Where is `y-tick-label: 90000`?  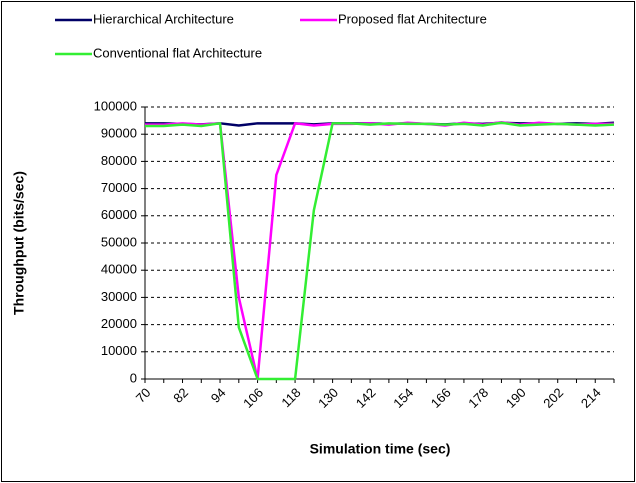
y-tick-label: 90000 is located at coordinates (119, 133).